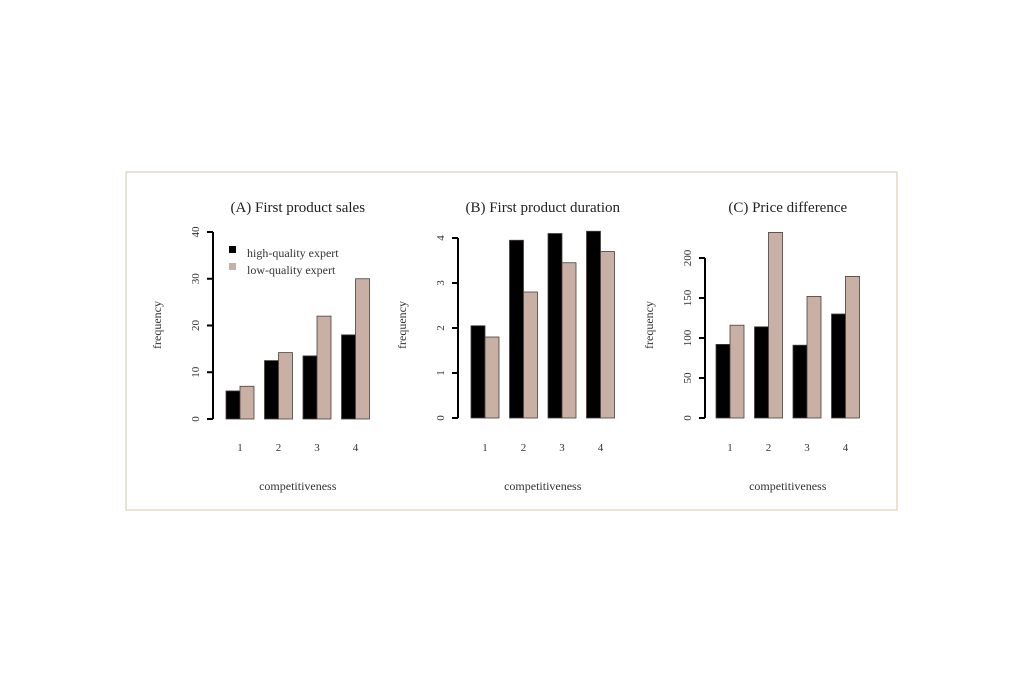  Describe the element at coordinates (232, 266) in the screenshot. I see `legend-swatch-low` at that location.